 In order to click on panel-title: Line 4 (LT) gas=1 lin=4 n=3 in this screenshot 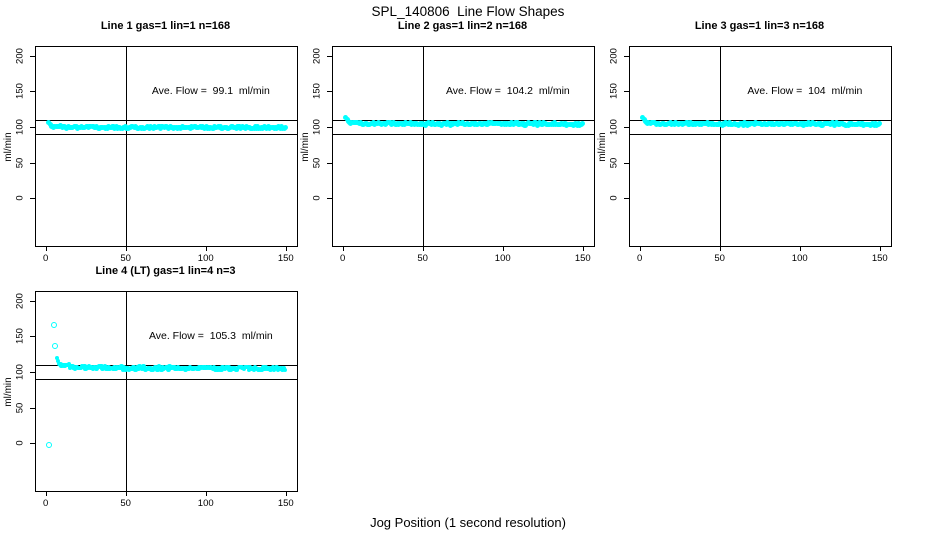, I will do `click(165, 271)`.